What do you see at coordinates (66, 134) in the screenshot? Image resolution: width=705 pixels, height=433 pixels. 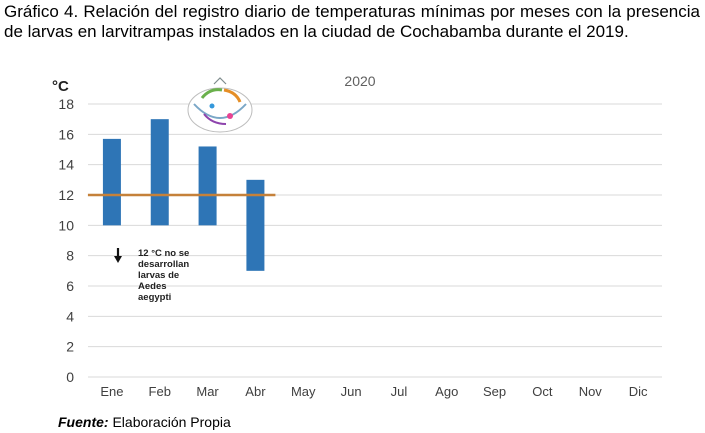 I see `y-tick-label: 16` at bounding box center [66, 134].